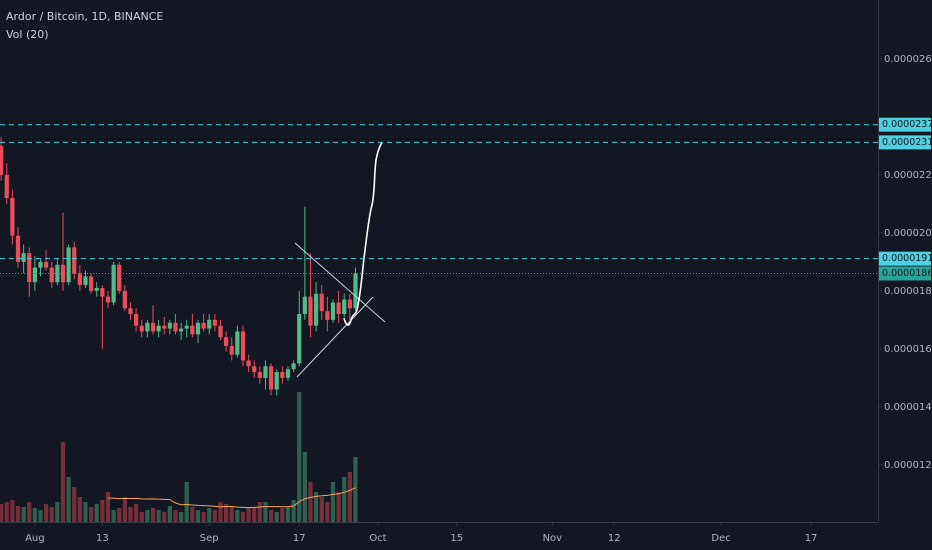  What do you see at coordinates (720, 538) in the screenshot?
I see `x-tick-label: Dec` at bounding box center [720, 538].